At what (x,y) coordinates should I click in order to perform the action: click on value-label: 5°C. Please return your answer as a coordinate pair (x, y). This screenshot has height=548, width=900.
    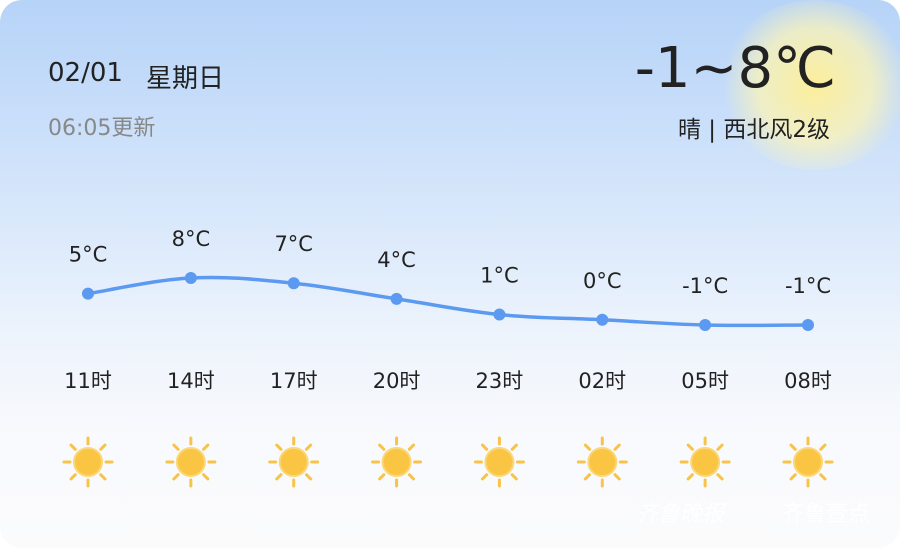
    Looking at the image, I should click on (88, 255).